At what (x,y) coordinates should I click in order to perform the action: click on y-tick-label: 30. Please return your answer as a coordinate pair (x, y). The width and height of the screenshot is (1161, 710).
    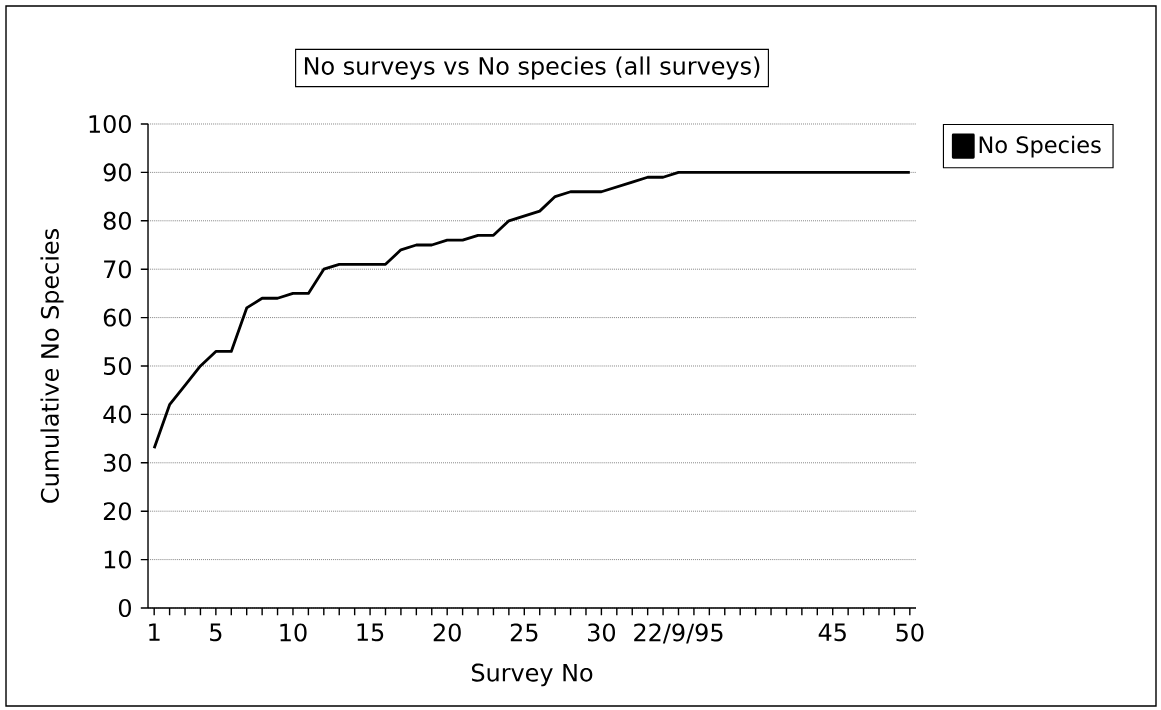
    Looking at the image, I should click on (117, 462).